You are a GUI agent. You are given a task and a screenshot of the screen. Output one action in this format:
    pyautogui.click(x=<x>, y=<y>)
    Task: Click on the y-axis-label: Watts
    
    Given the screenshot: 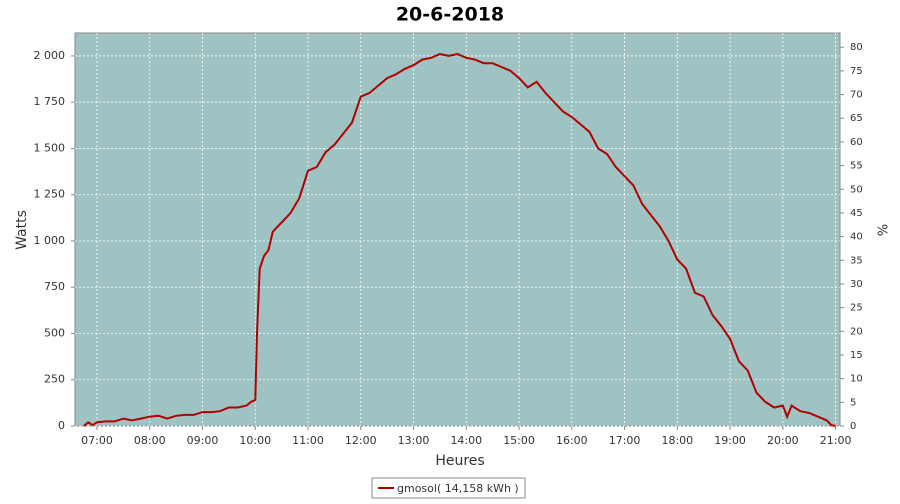 What is the action you would take?
    pyautogui.click(x=22, y=230)
    